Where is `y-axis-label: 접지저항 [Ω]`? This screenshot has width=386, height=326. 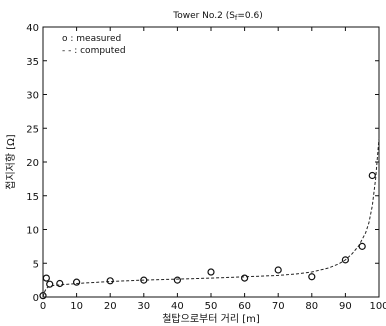
y-axis-label: 접지저항 [Ω] is located at coordinates (11, 162).